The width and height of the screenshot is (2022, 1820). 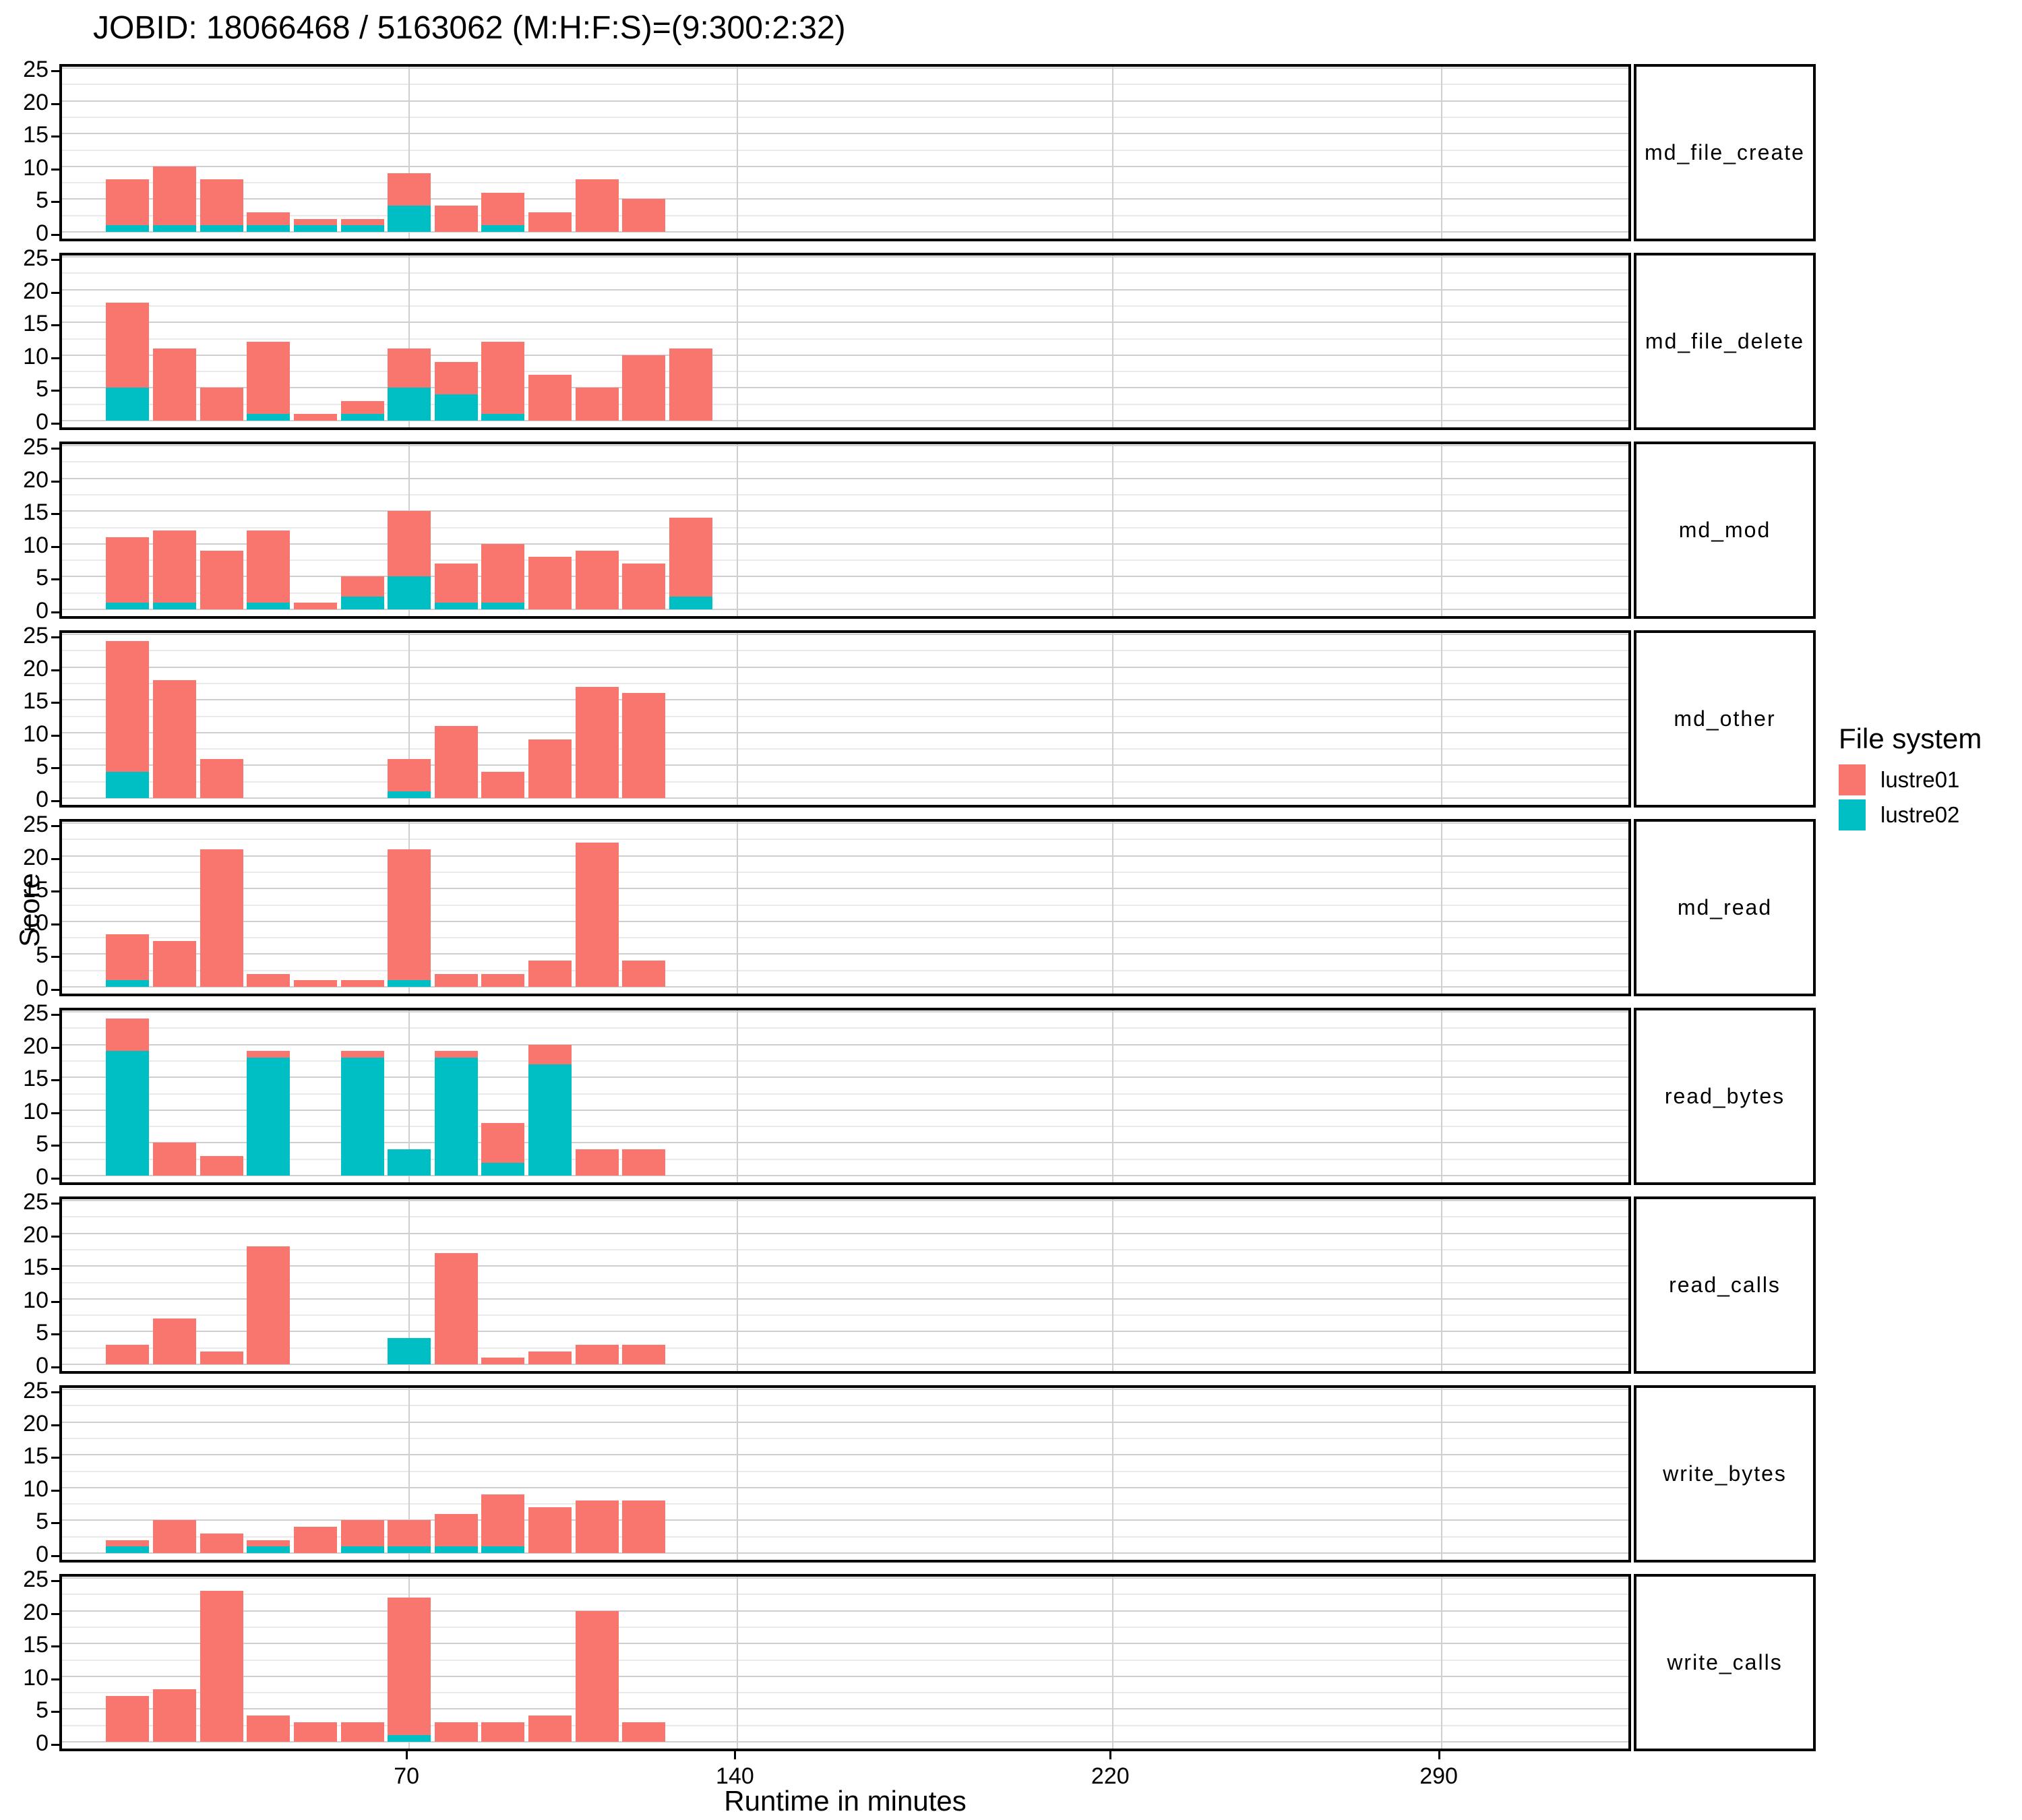 I want to click on x-tick-mark, so click(x=407, y=1755).